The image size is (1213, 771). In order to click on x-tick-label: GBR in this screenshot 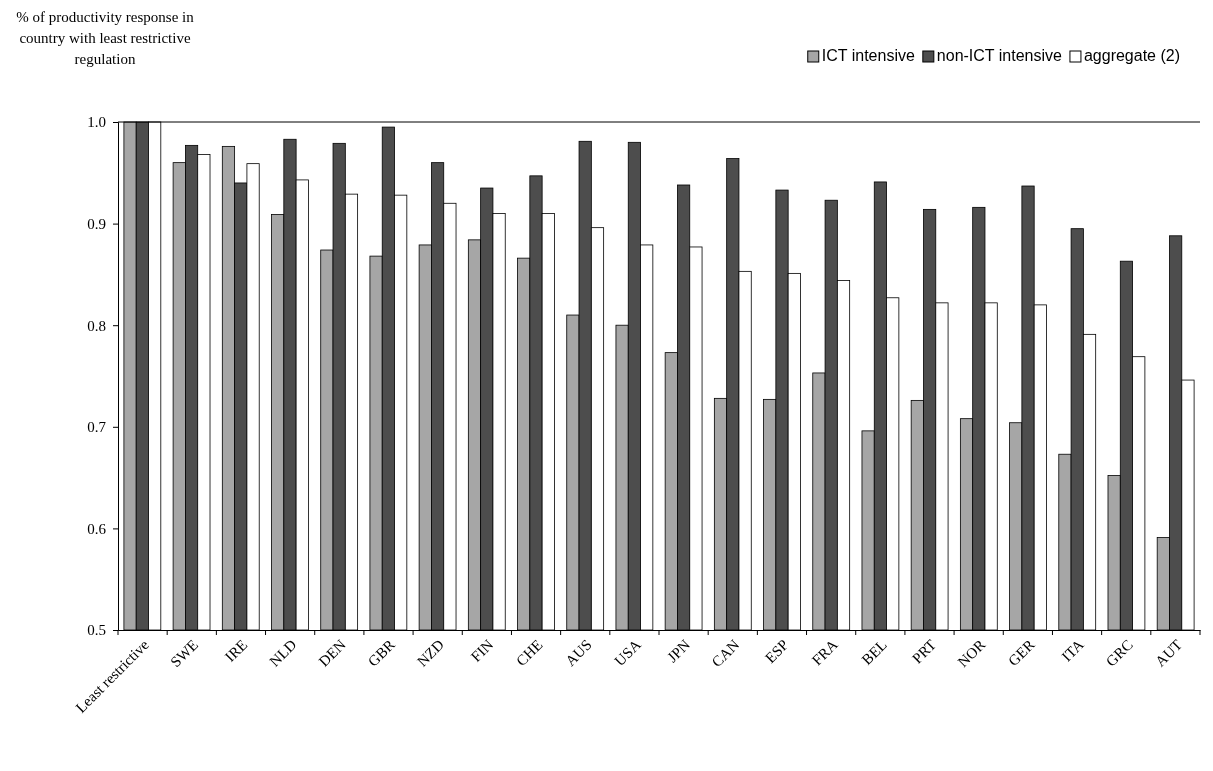, I will do `click(381, 653)`.